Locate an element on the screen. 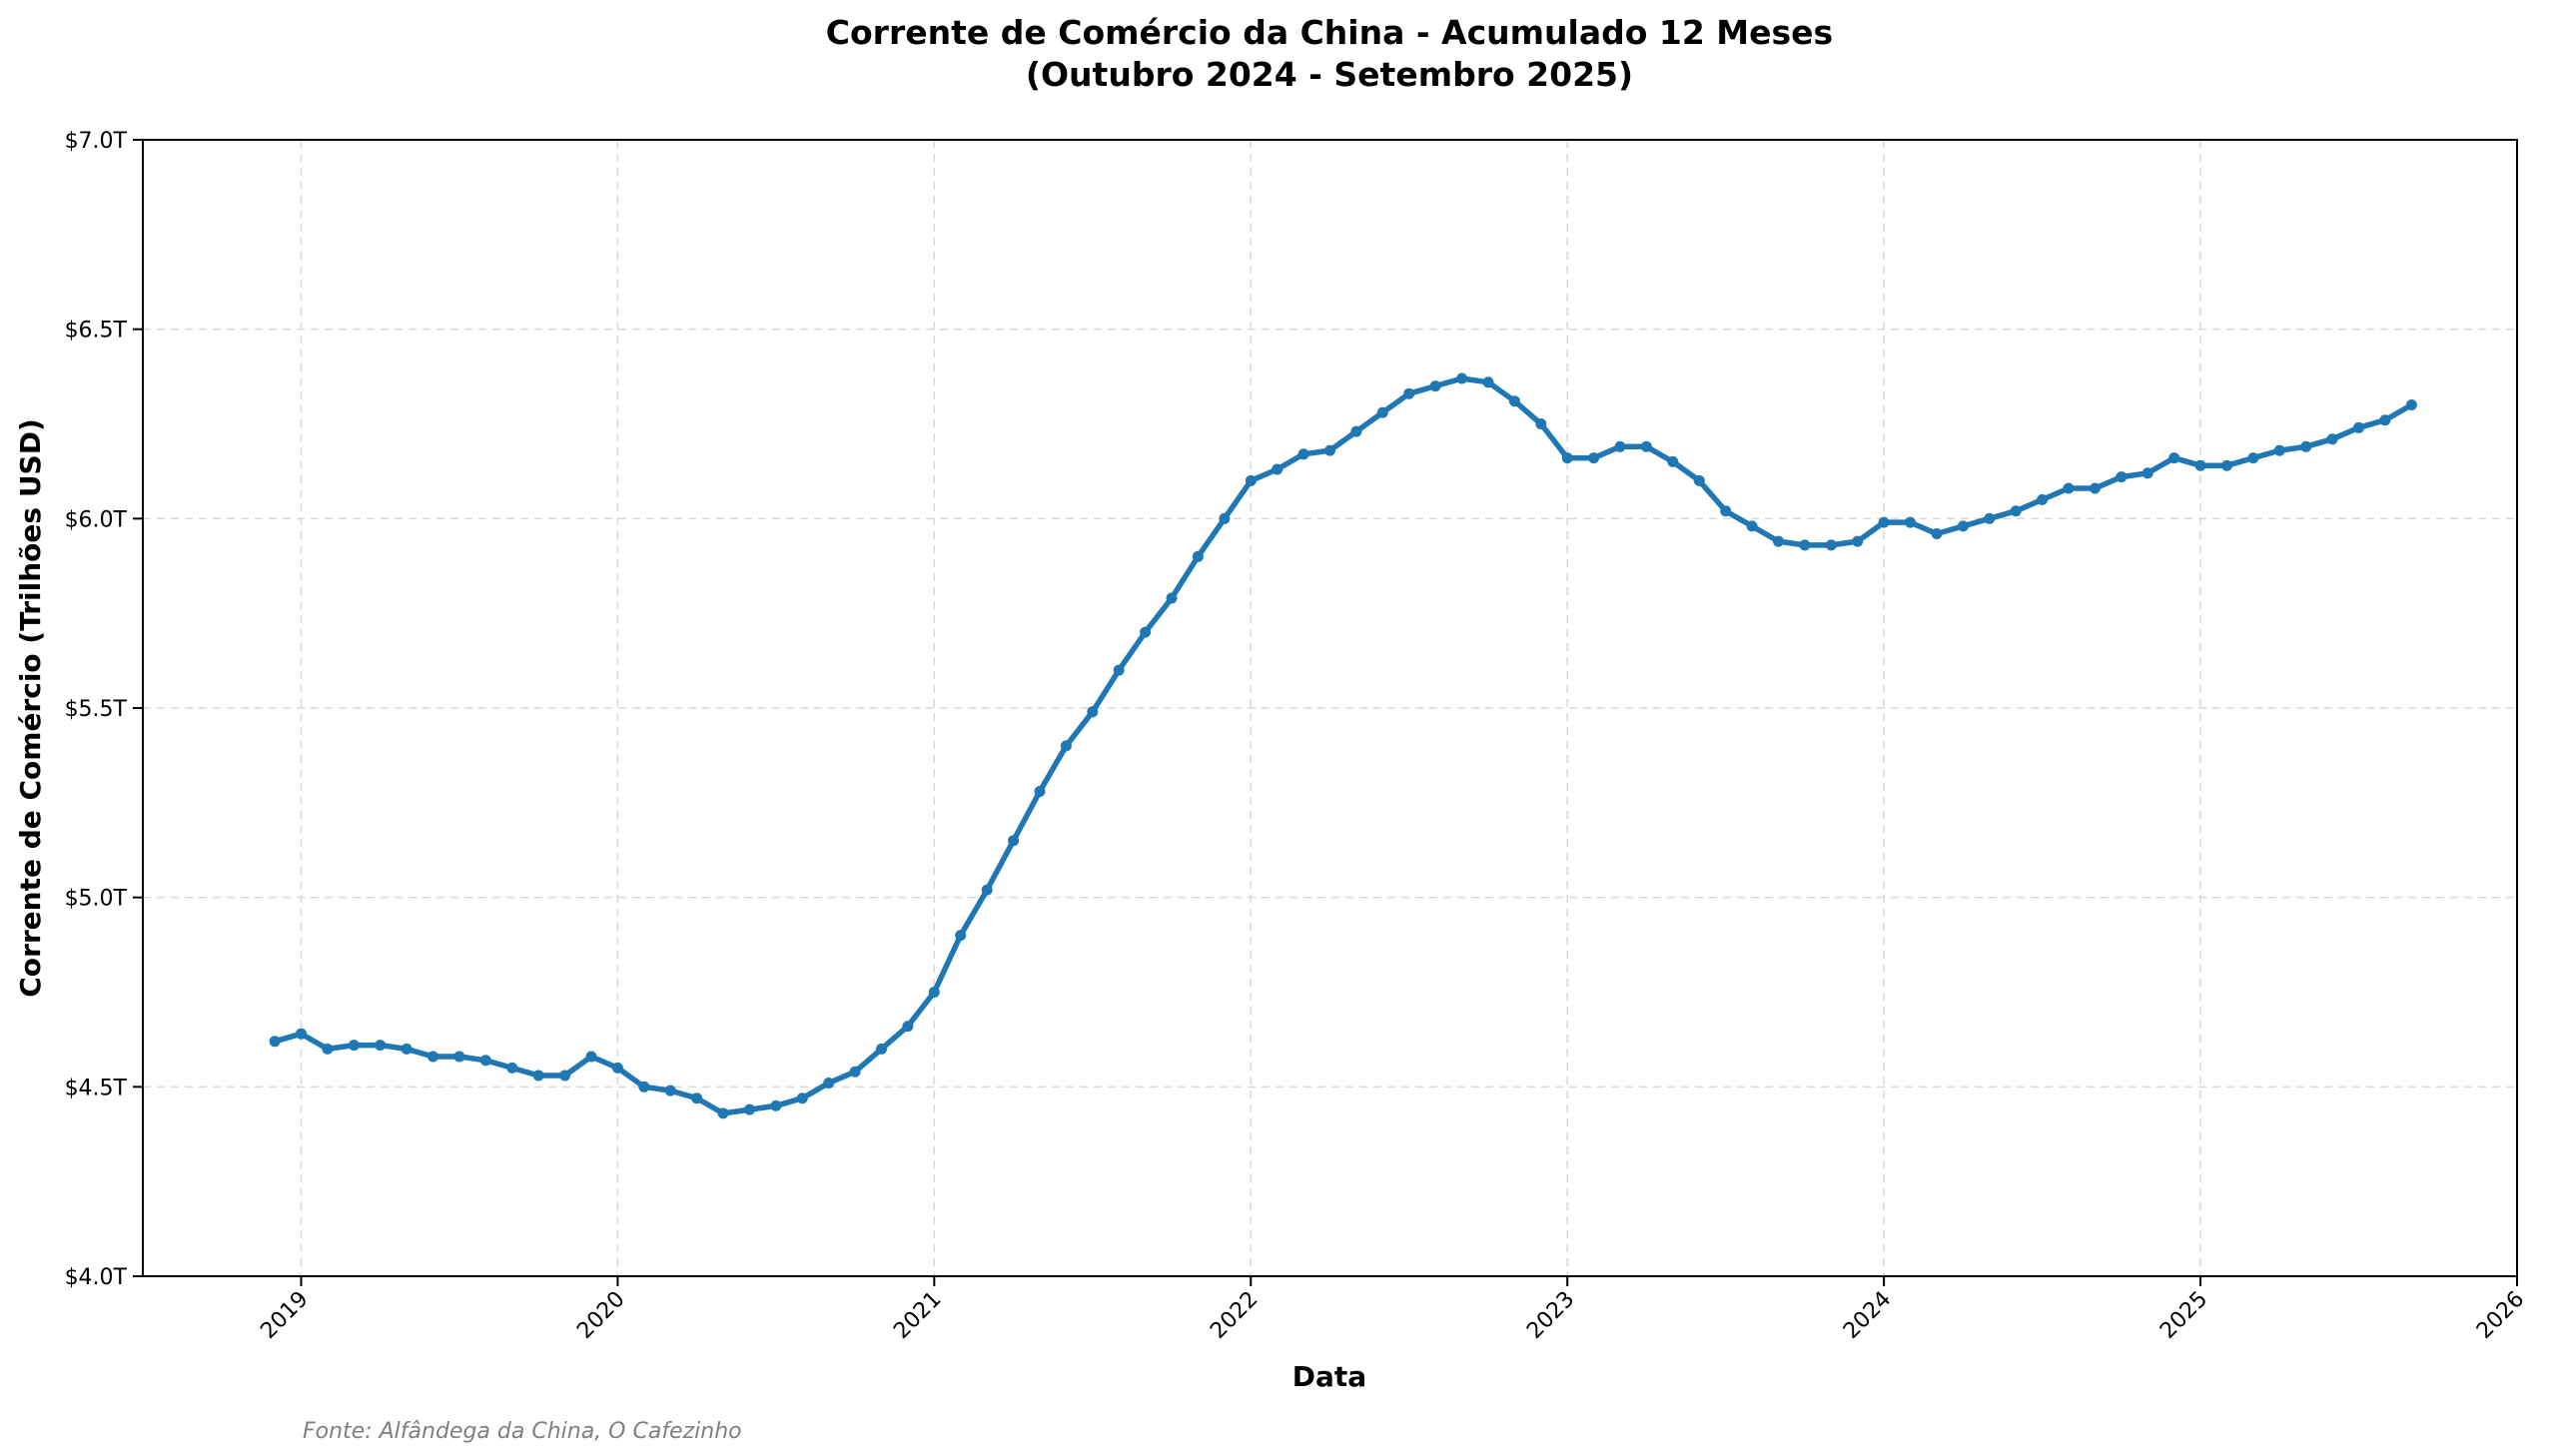 The height and width of the screenshot is (1456, 2557). x-tick-label: 2026 is located at coordinates (2500, 1316).